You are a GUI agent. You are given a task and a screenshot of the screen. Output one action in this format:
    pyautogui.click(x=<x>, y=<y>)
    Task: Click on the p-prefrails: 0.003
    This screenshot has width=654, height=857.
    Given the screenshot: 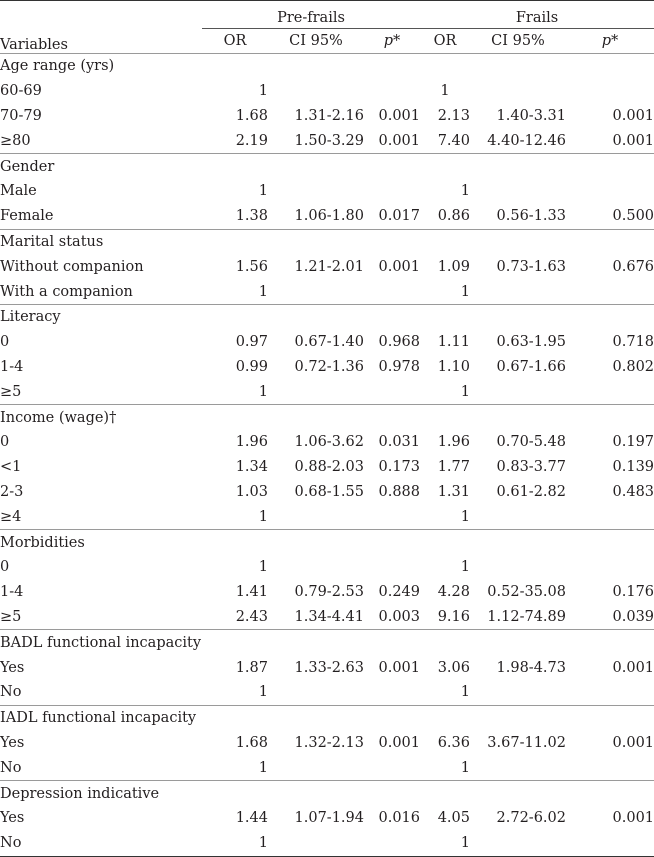 What is the action you would take?
    pyautogui.click(x=399, y=616)
    